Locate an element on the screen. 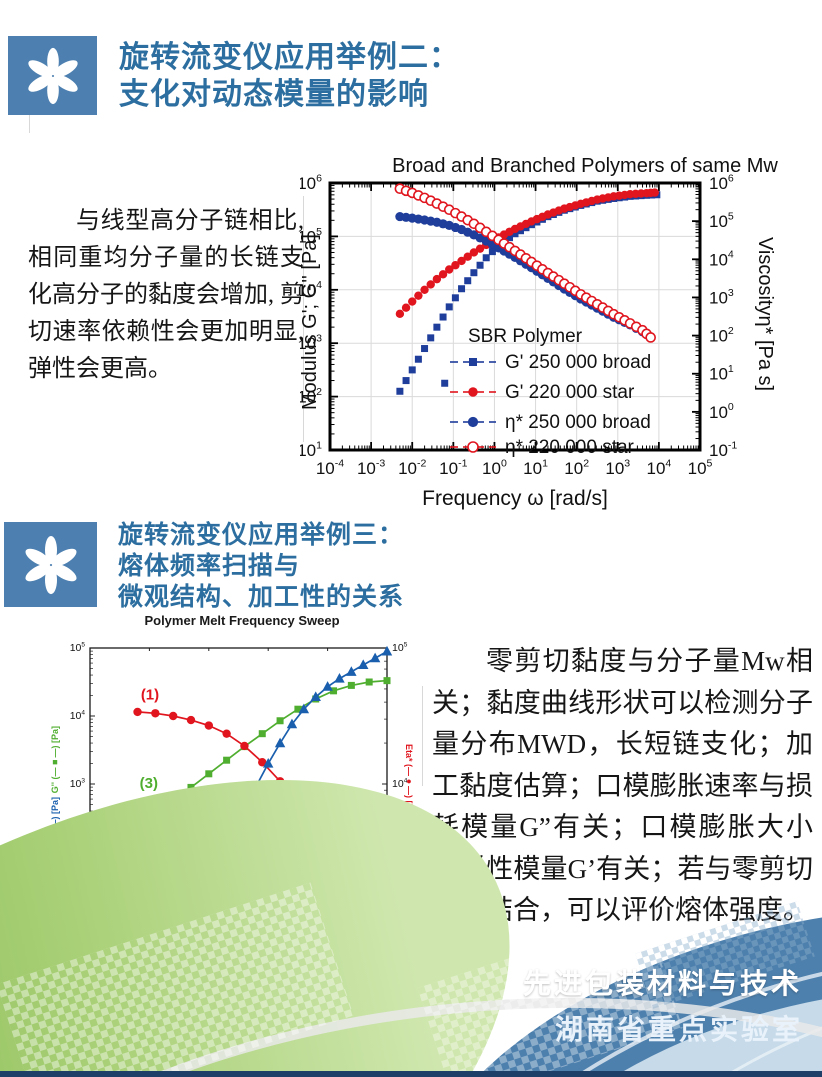 This screenshot has width=822, height=1077. section3-bullet-box is located at coordinates (50, 564).